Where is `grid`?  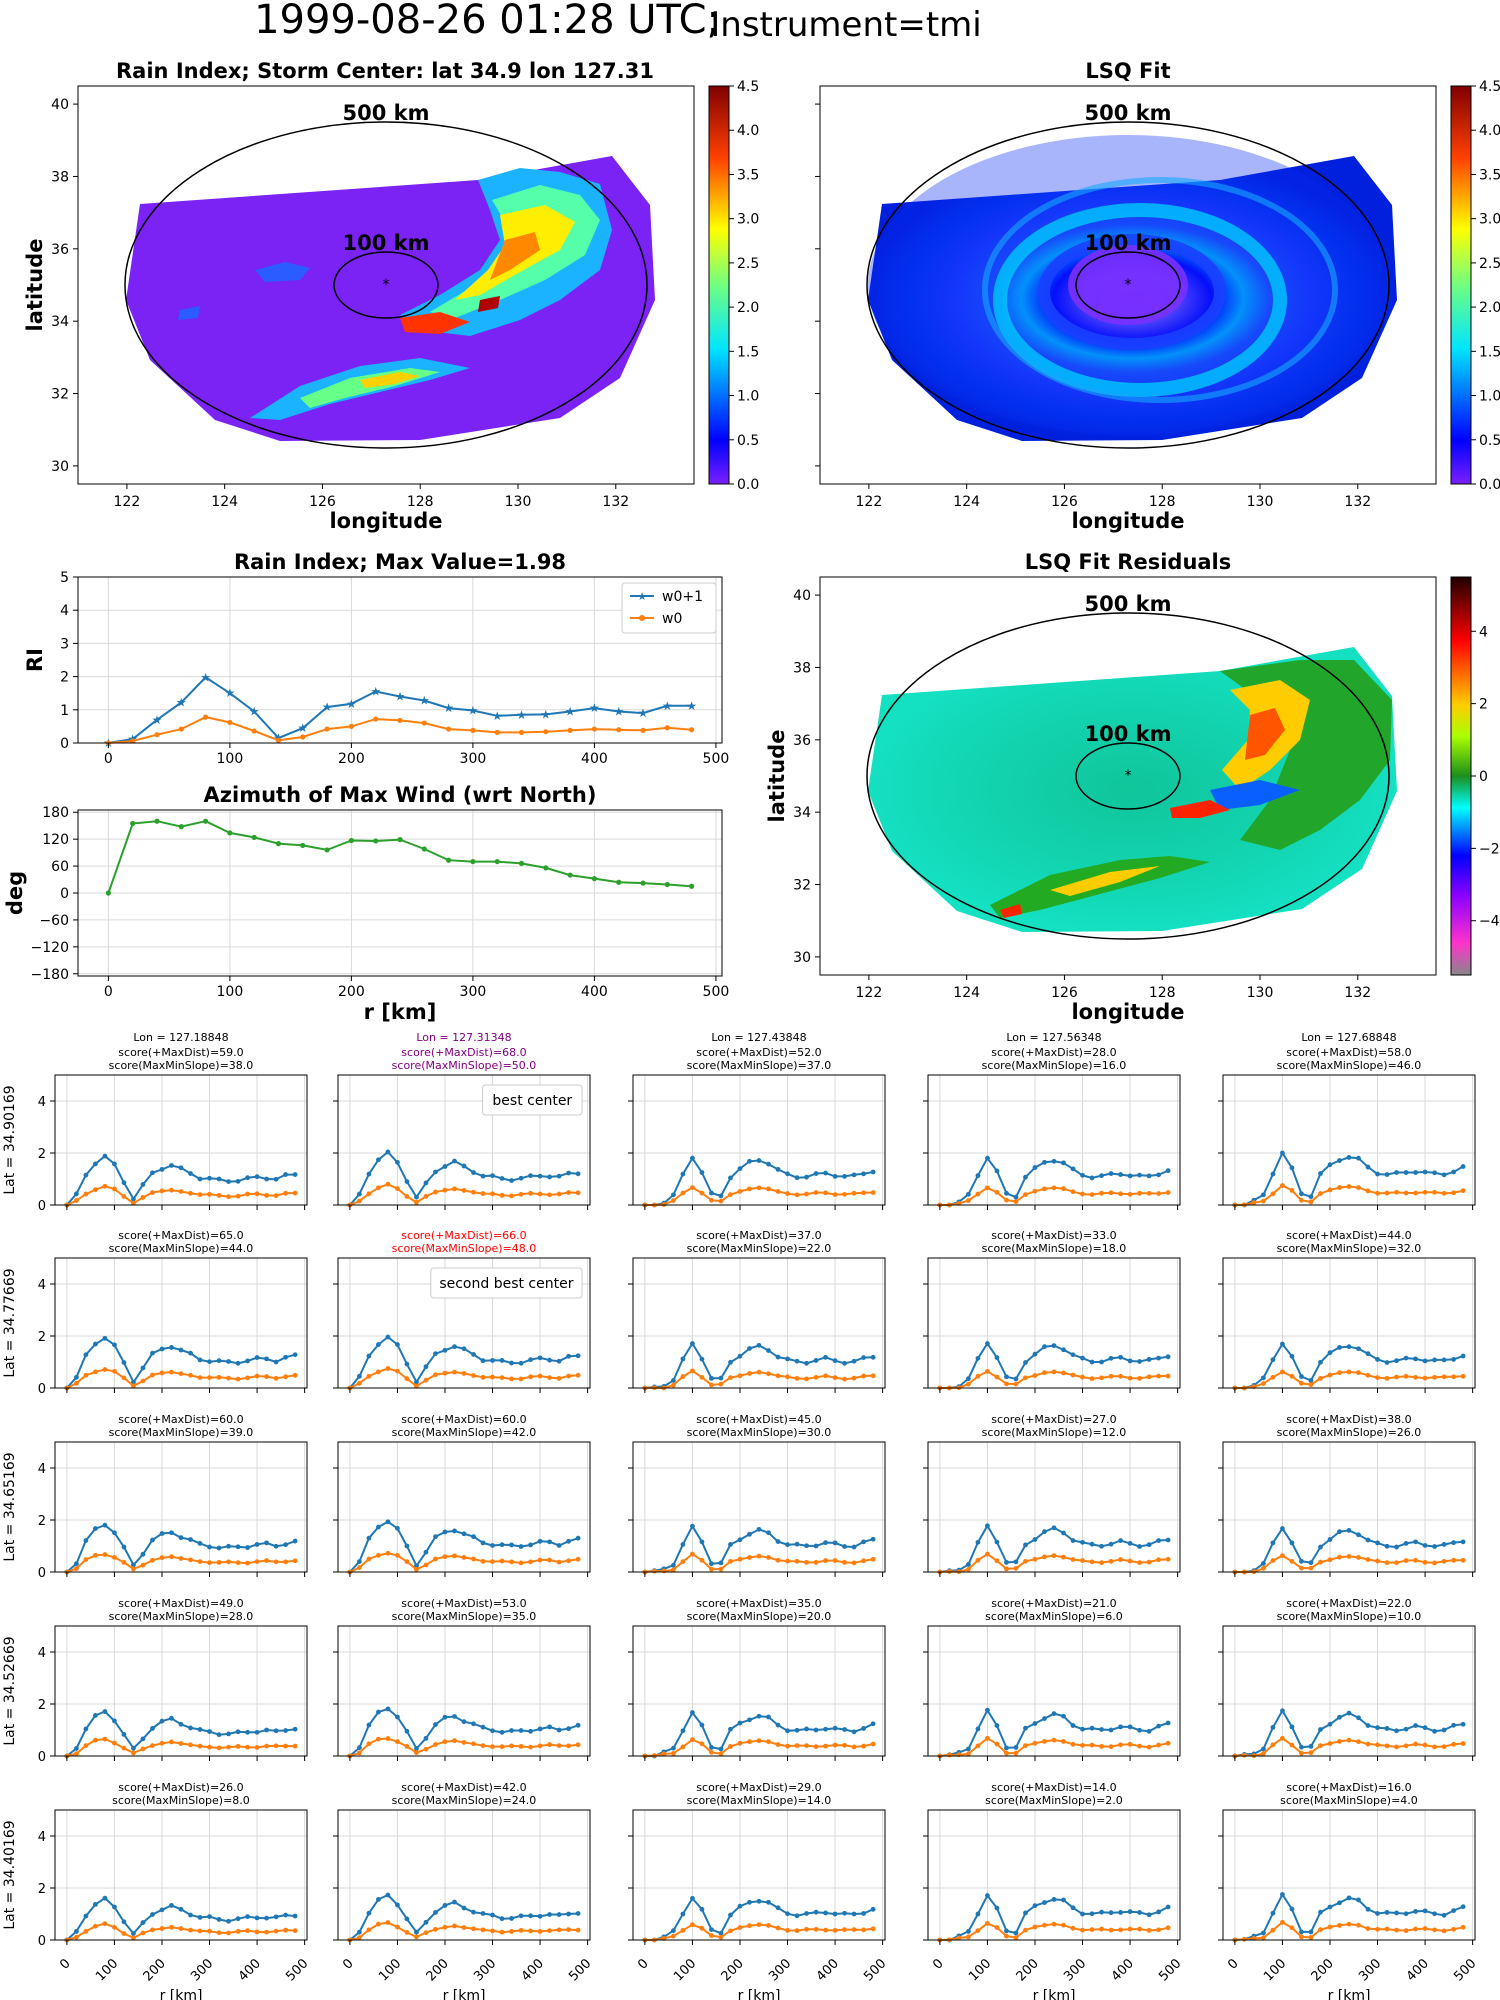 grid is located at coordinates (181, 1691).